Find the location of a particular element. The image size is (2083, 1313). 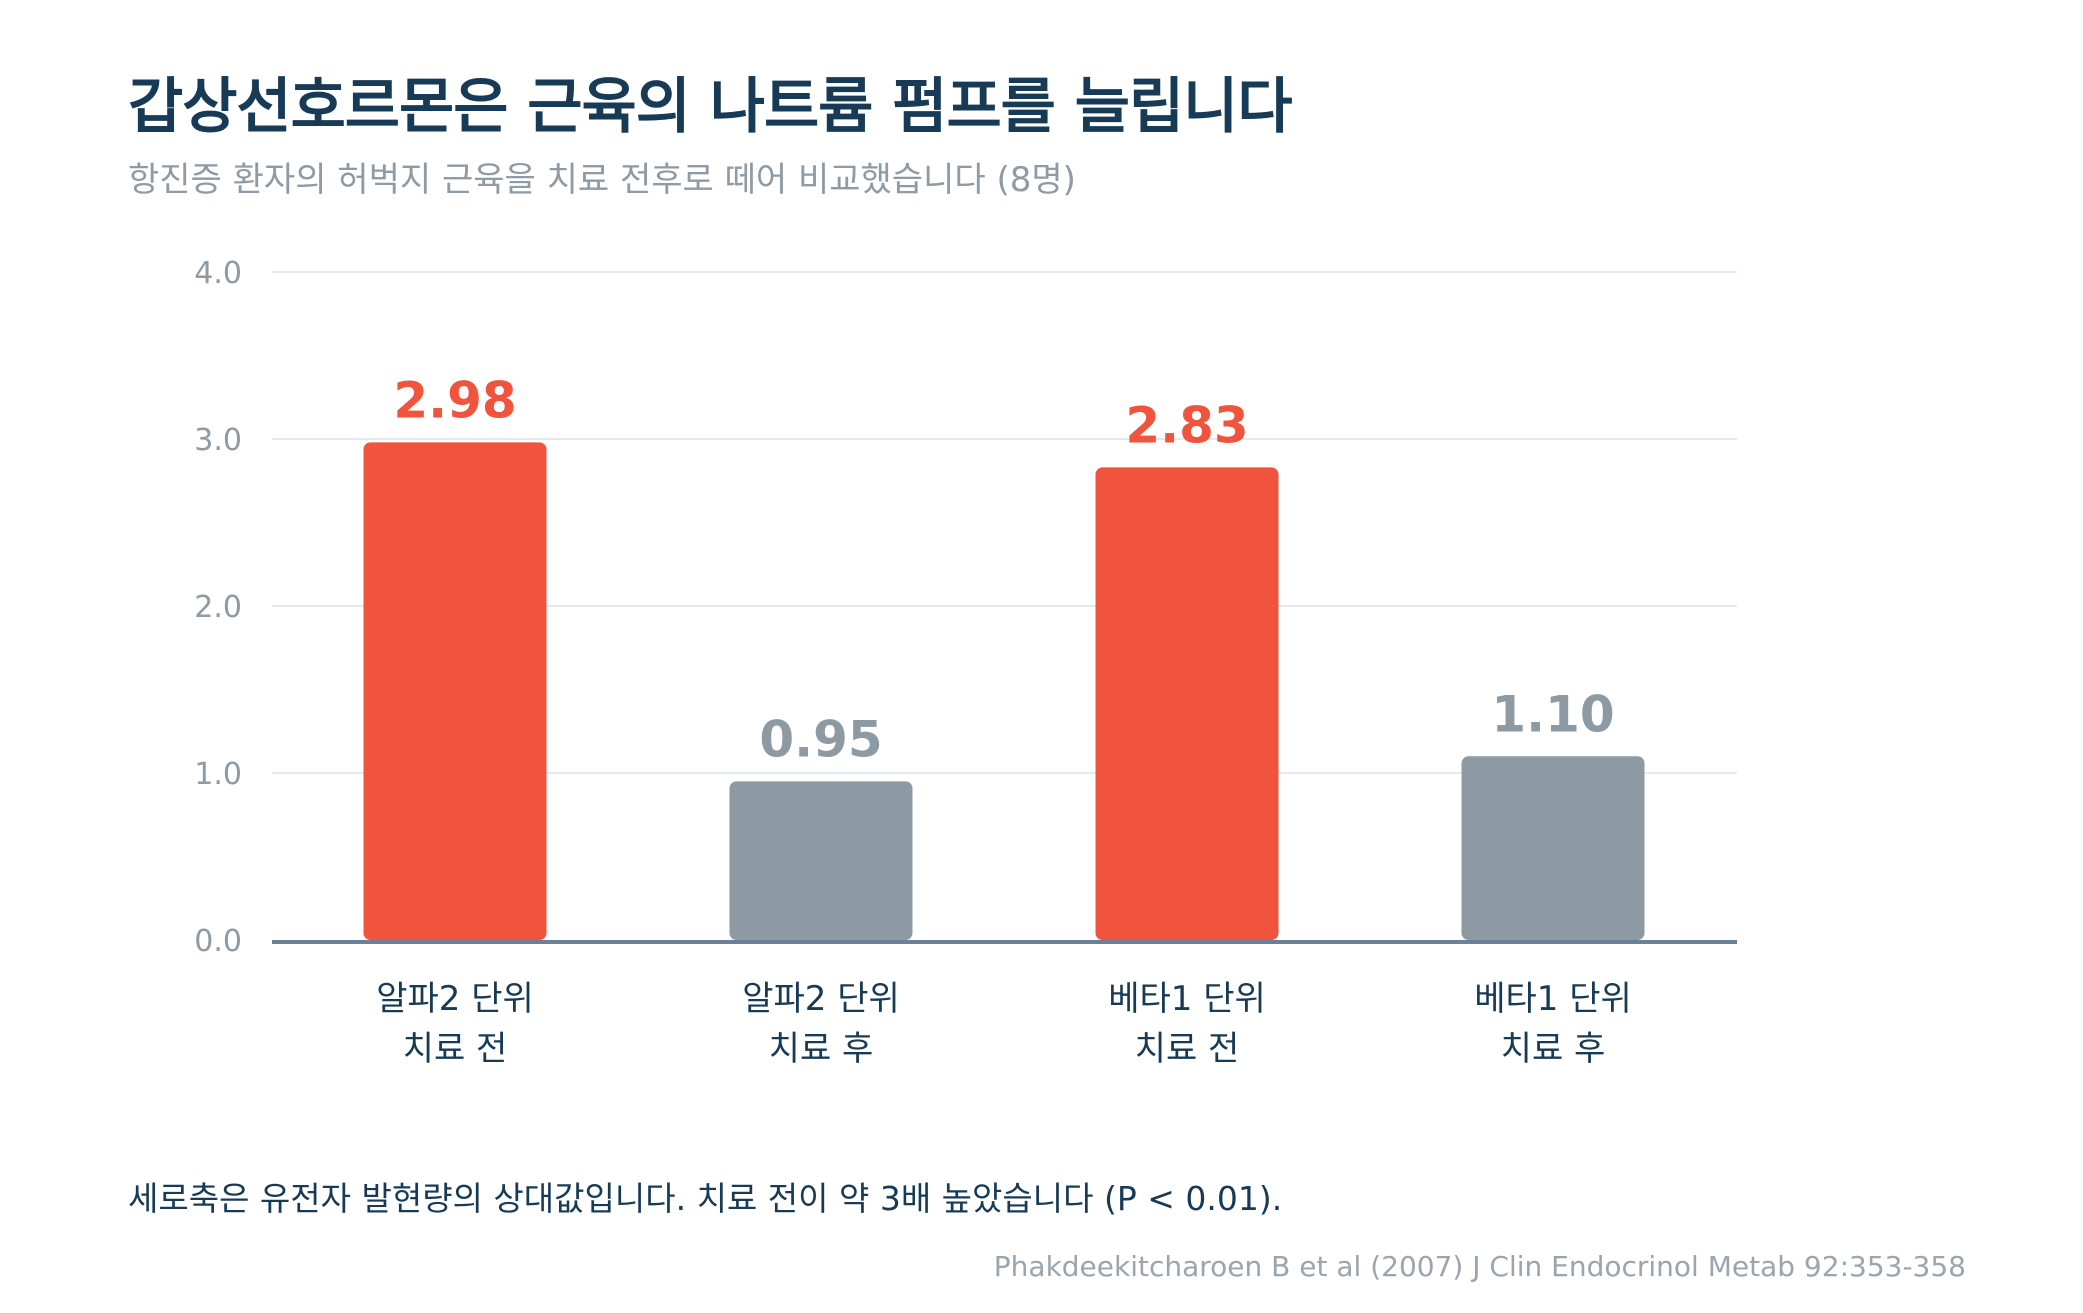

bar-value-label: 2.98 is located at coordinates (454, 400).